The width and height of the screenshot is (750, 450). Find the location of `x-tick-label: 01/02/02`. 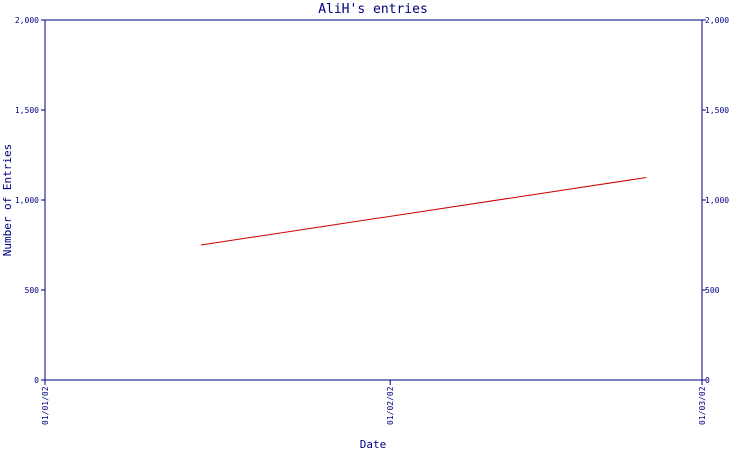

x-tick-label: 01/02/02 is located at coordinates (390, 405).